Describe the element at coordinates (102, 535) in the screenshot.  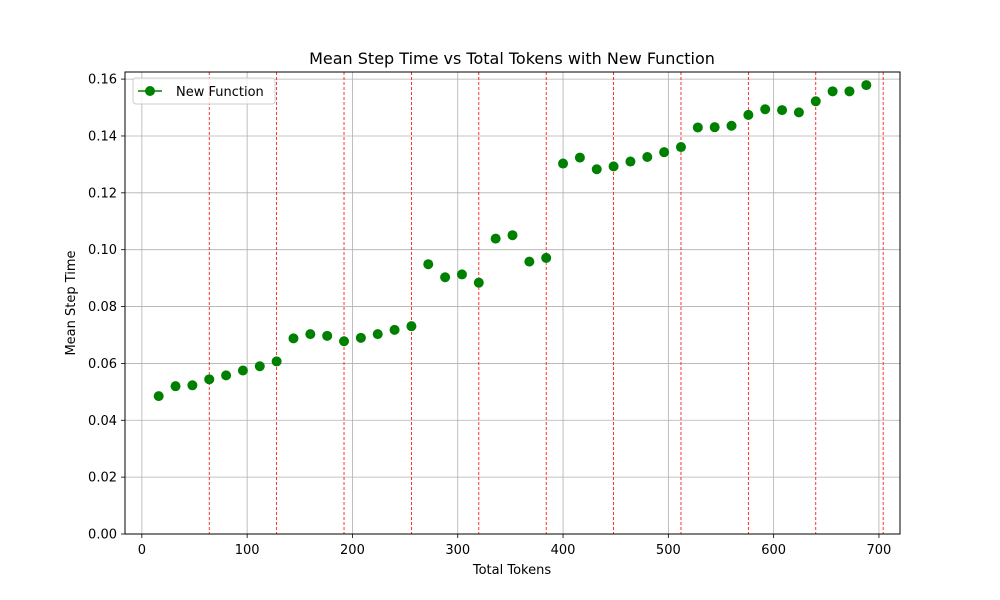
I see `y-tick-label: 0.00` at that location.